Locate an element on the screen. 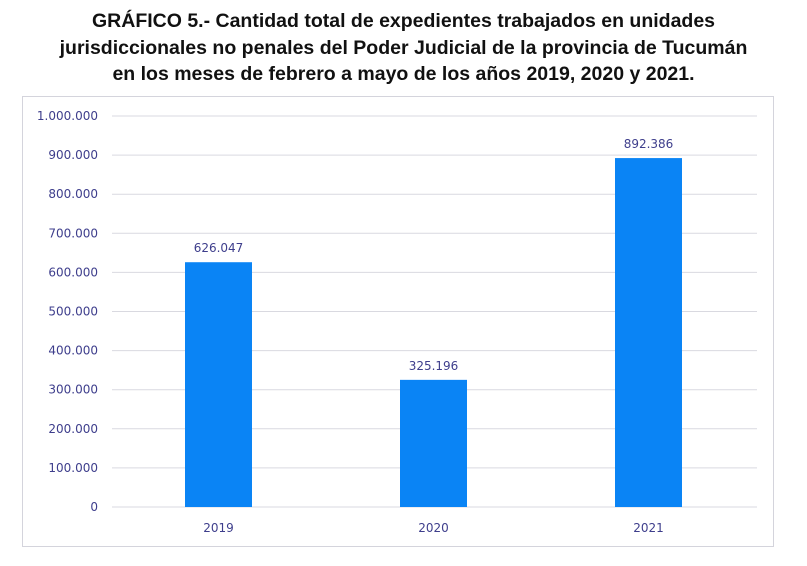 The width and height of the screenshot is (807, 566). data-label: 626.047 is located at coordinates (219, 248).